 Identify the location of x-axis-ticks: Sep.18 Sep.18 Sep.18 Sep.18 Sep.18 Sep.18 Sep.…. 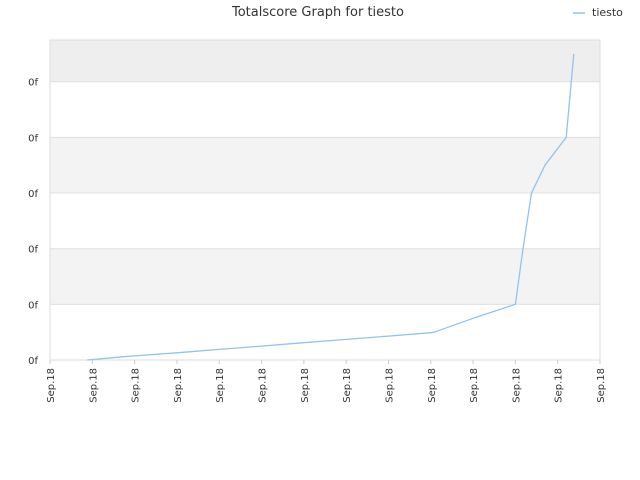
(326, 381).